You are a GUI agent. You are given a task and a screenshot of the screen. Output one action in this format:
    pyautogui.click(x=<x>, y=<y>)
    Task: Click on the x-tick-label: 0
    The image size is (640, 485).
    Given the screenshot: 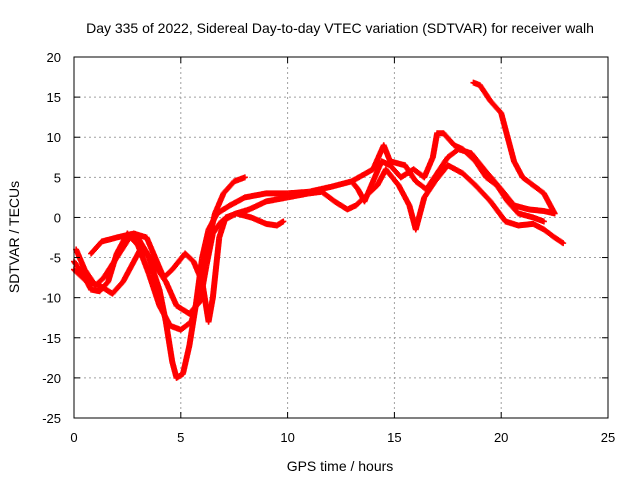 What is the action you would take?
    pyautogui.click(x=73, y=437)
    